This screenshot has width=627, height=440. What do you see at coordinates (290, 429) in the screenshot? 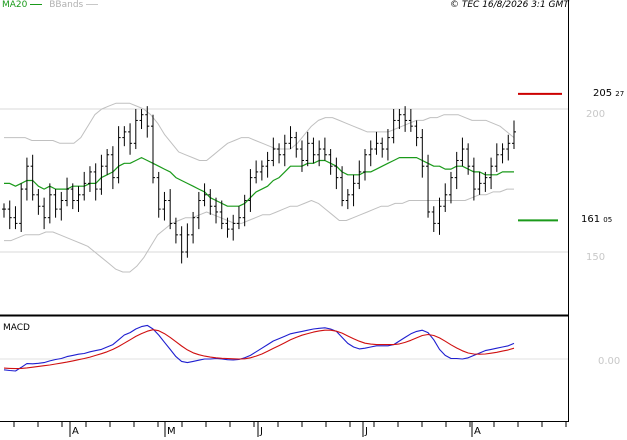
I see `x-ticks` at bounding box center [290, 429].